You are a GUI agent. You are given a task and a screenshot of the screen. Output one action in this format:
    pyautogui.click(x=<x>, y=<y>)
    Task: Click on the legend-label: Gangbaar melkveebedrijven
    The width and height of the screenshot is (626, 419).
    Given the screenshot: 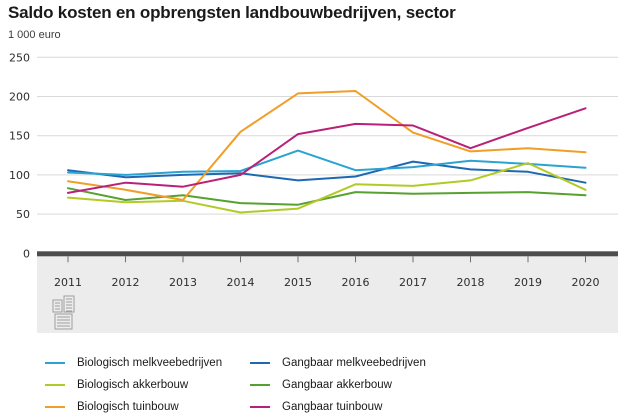 What is the action you would take?
    pyautogui.click(x=354, y=363)
    